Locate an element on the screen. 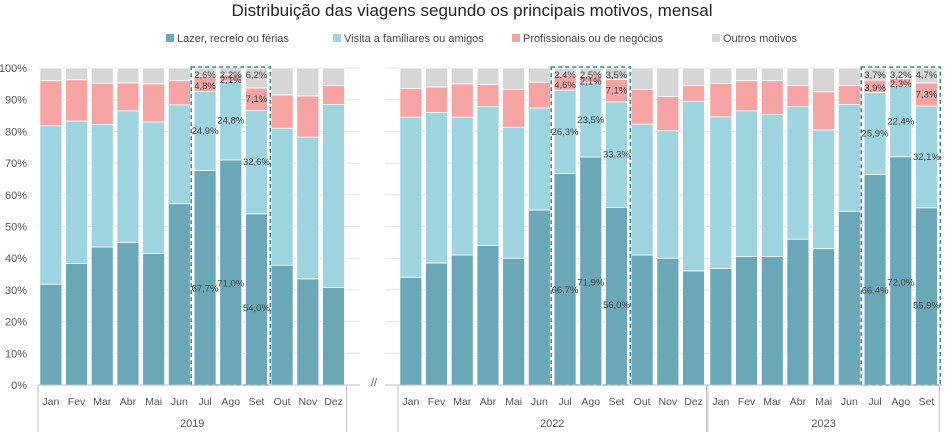  year-label: 2022 is located at coordinates (552, 424).